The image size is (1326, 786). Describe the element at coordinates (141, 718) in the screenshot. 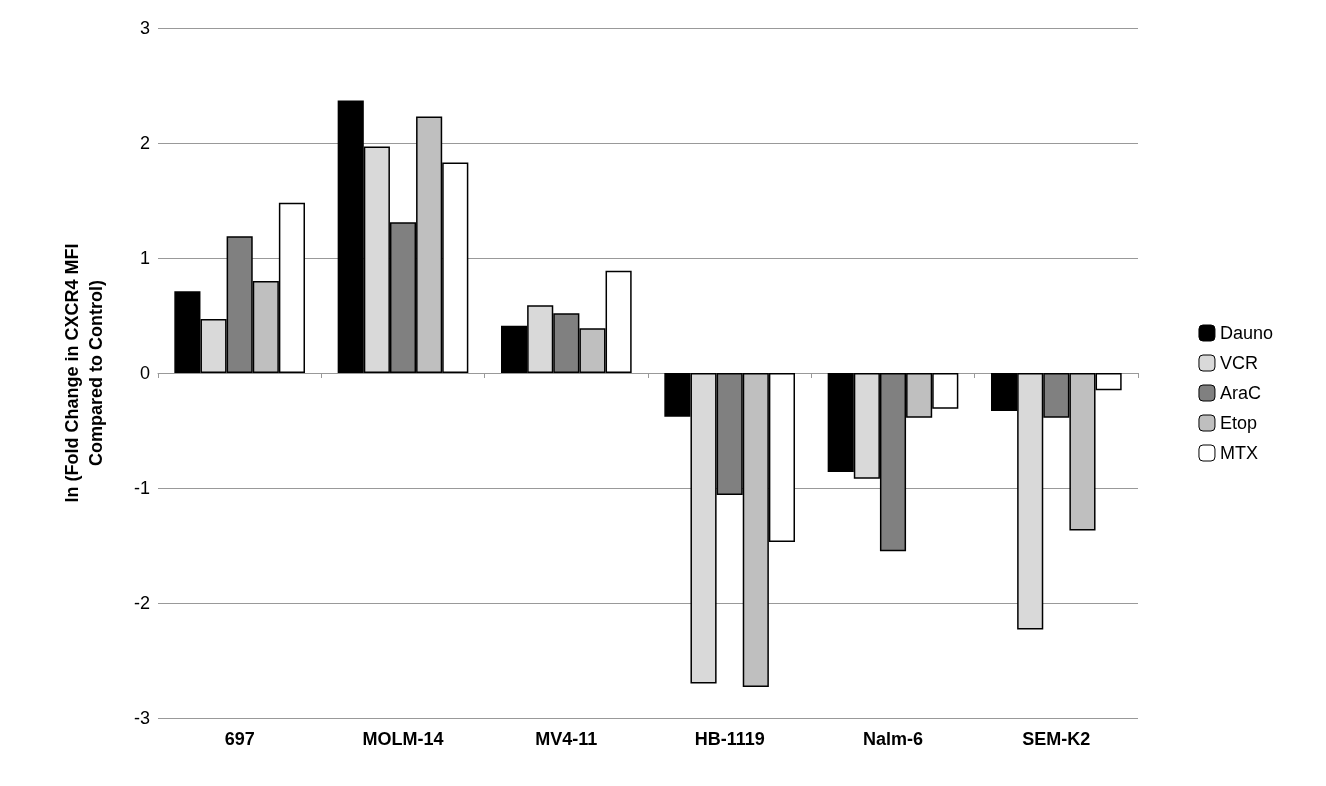

I see `y-tick-label: -3` at that location.